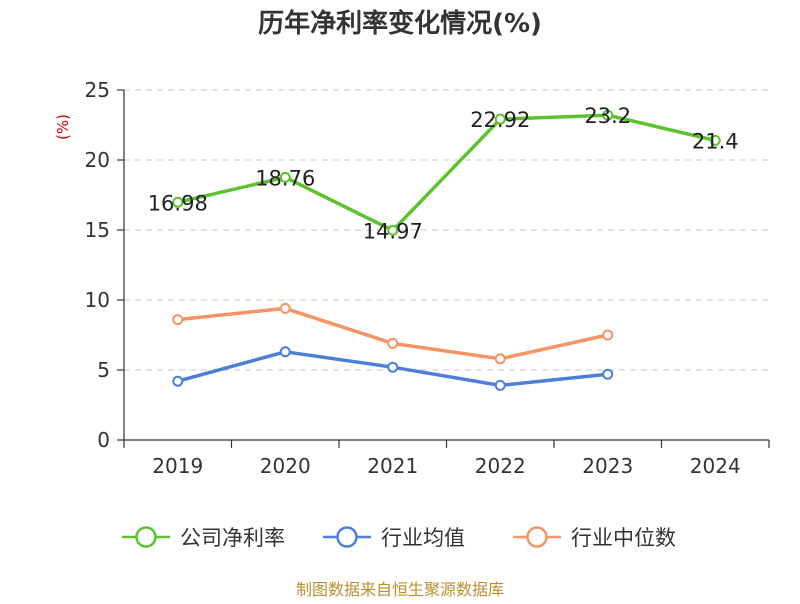  Describe the element at coordinates (178, 381) in the screenshot. I see `data-point-1-2019` at that location.